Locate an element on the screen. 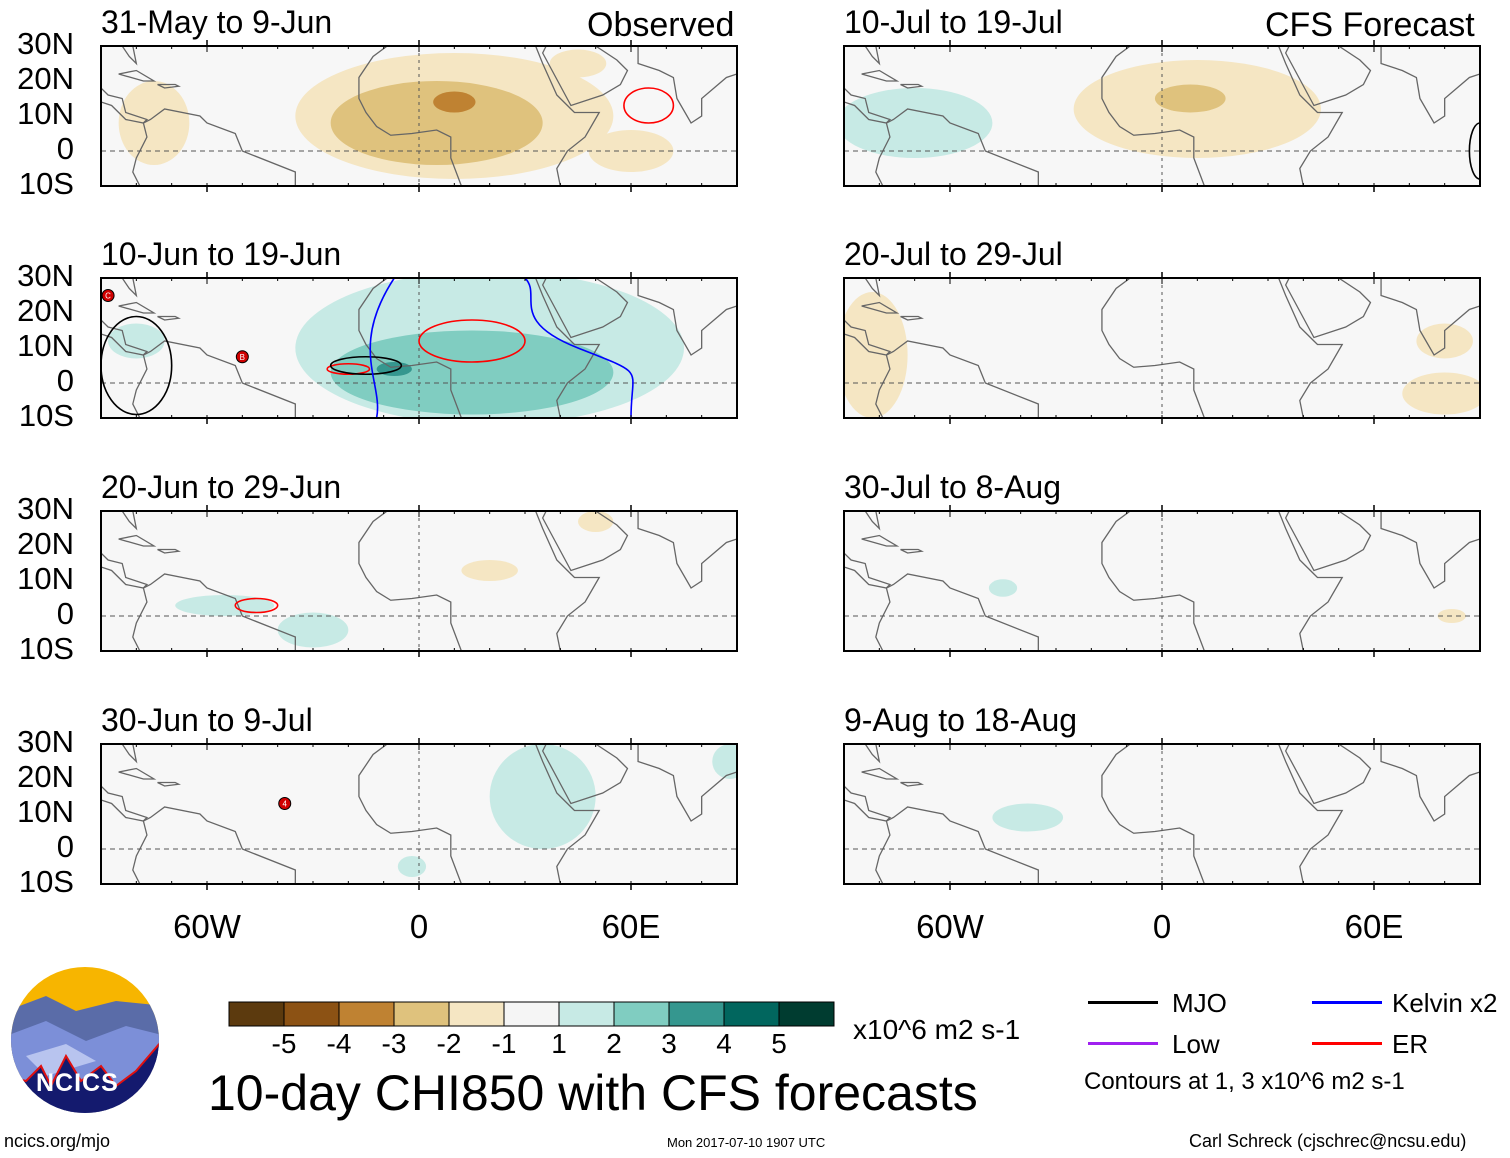  map-panel: CB is located at coordinates (419, 348).